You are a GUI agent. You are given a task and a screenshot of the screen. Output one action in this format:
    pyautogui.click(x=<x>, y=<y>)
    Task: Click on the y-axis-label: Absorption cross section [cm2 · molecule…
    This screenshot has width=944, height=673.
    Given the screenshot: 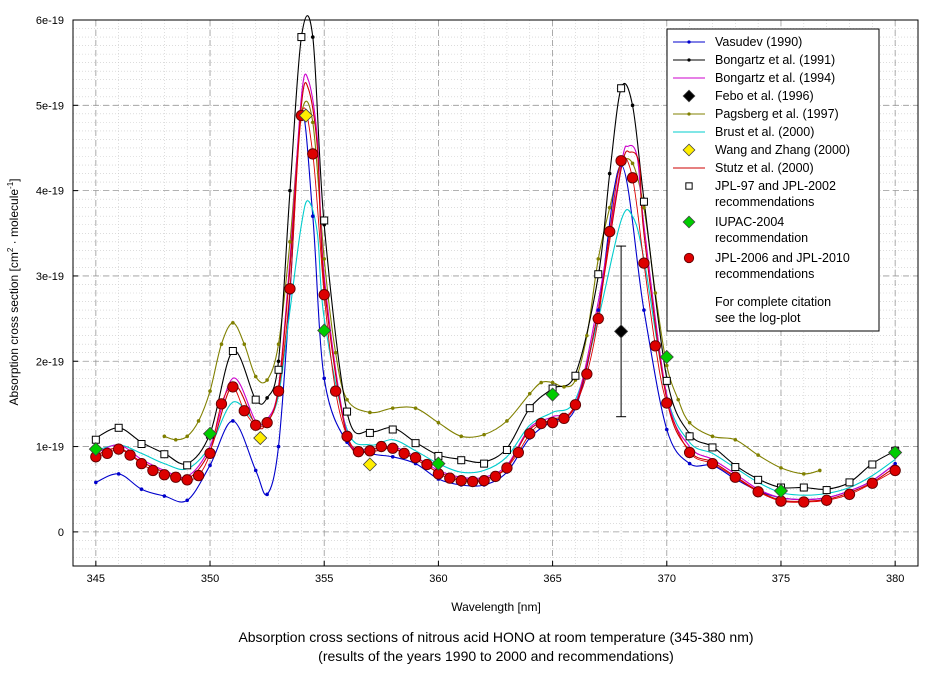 What is the action you would take?
    pyautogui.click(x=13, y=291)
    